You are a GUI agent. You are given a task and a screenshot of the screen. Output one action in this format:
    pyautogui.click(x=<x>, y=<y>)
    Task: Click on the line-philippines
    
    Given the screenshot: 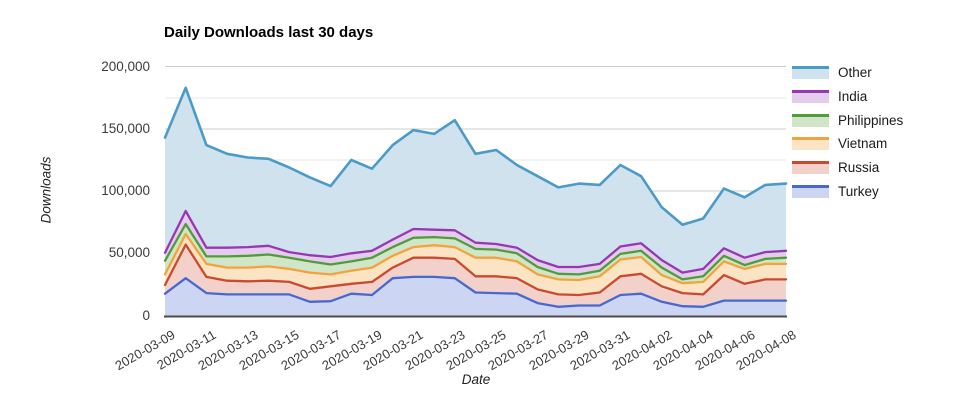 What is the action you would take?
    pyautogui.click(x=475, y=251)
    